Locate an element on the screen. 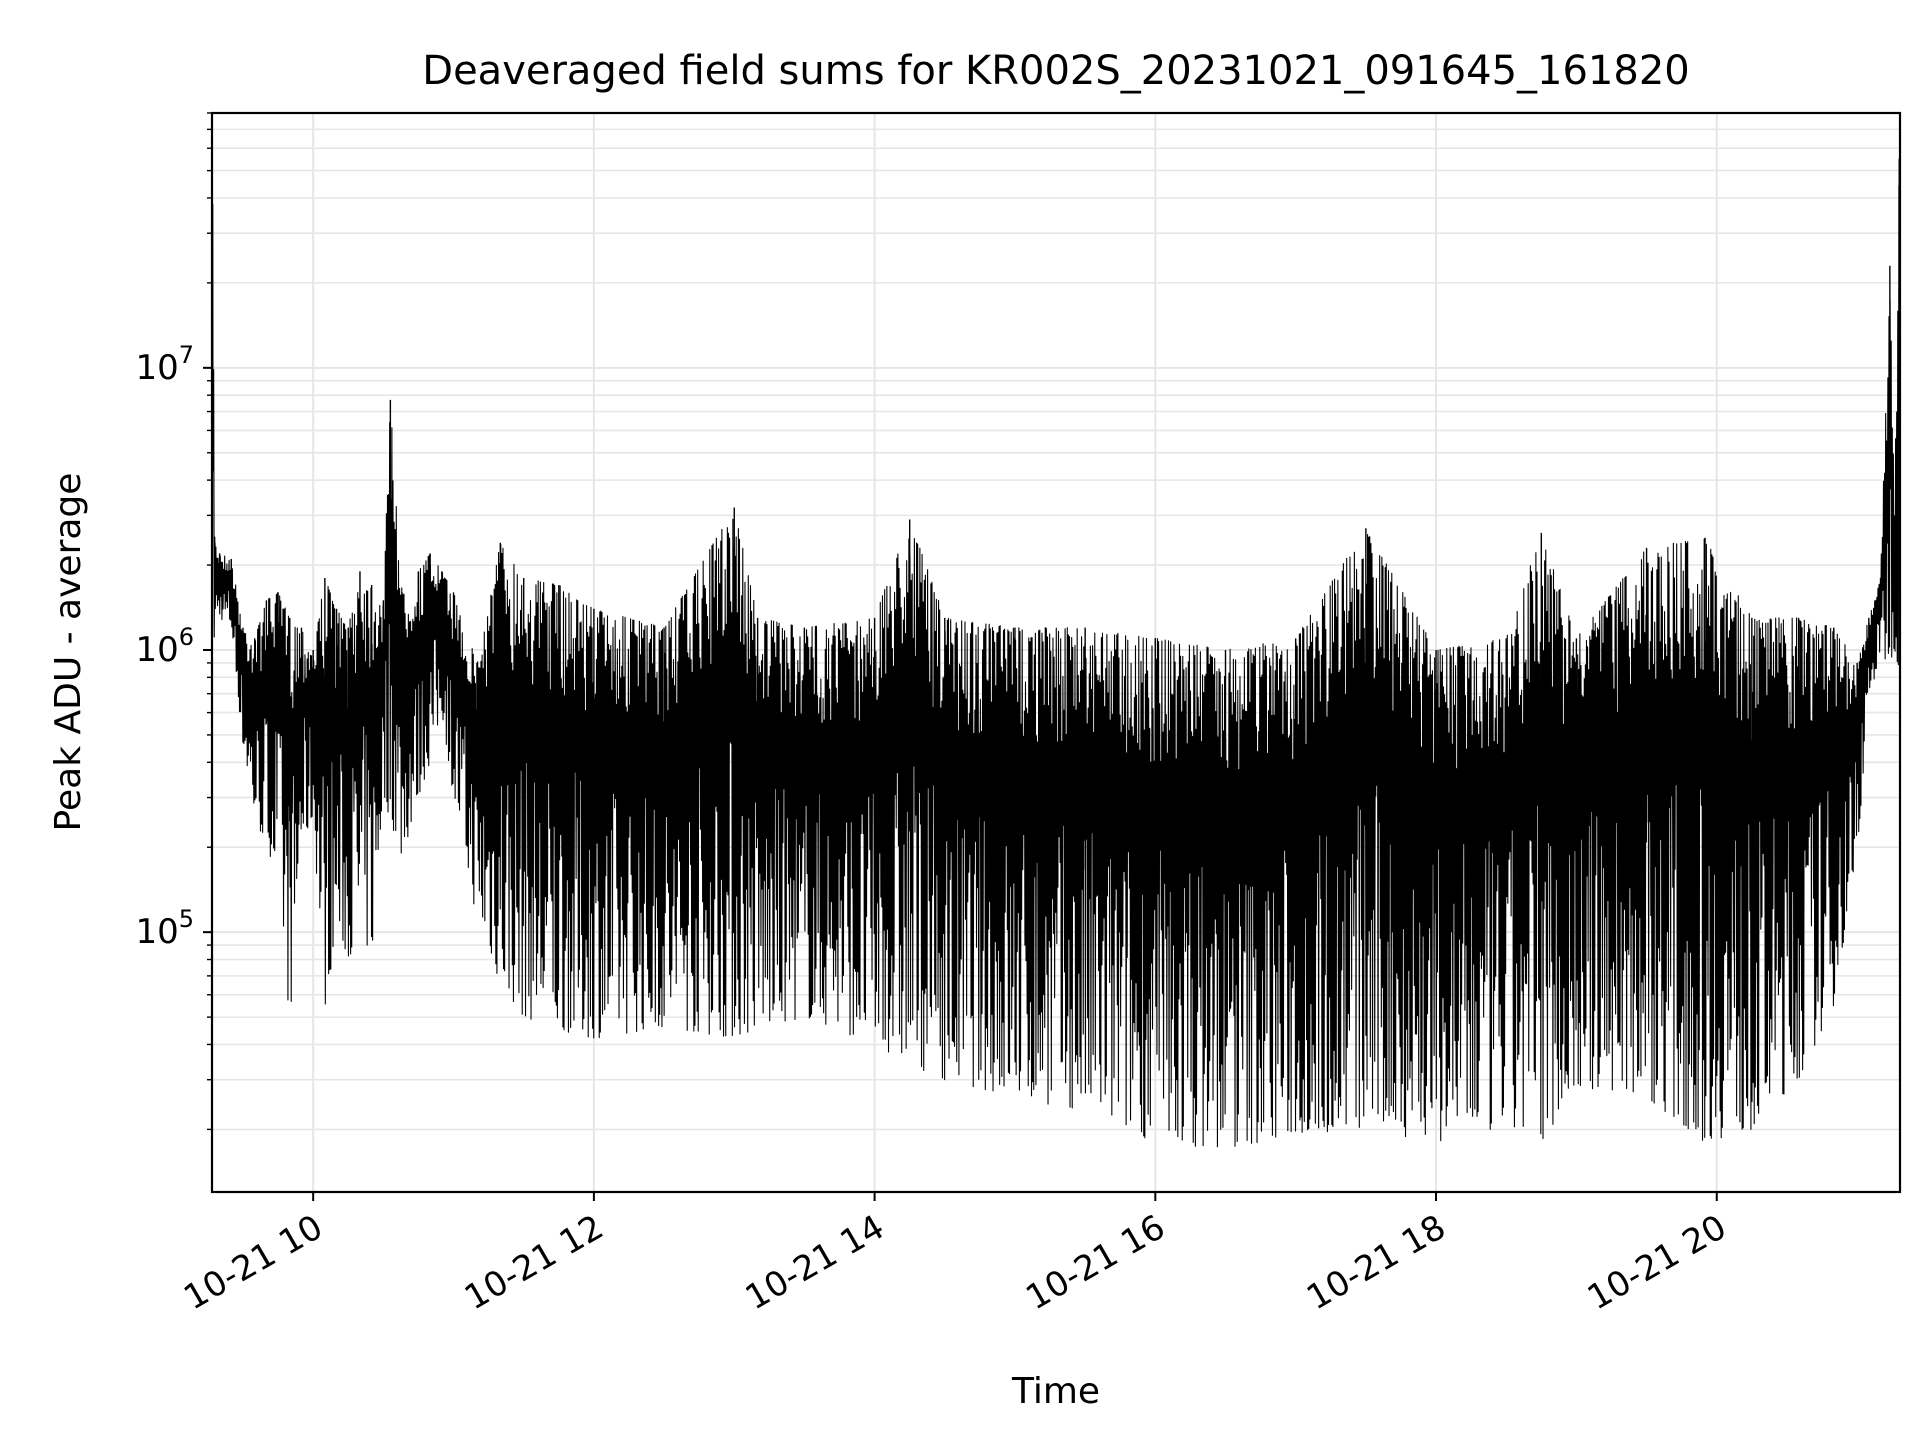 The image size is (1920, 1440). y-axis-label: Peak ADU - average is located at coordinates (68, 652).